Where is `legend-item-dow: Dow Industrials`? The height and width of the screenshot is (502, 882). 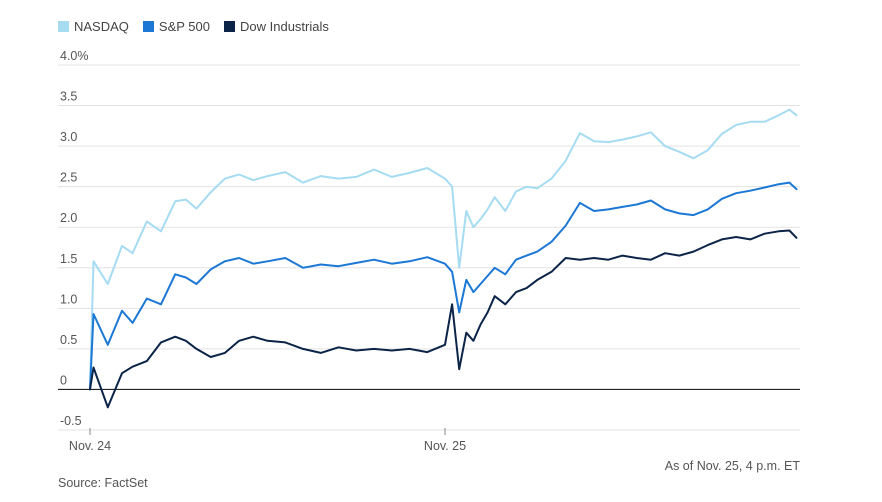
legend-item-dow: Dow Industrials is located at coordinates (276, 26).